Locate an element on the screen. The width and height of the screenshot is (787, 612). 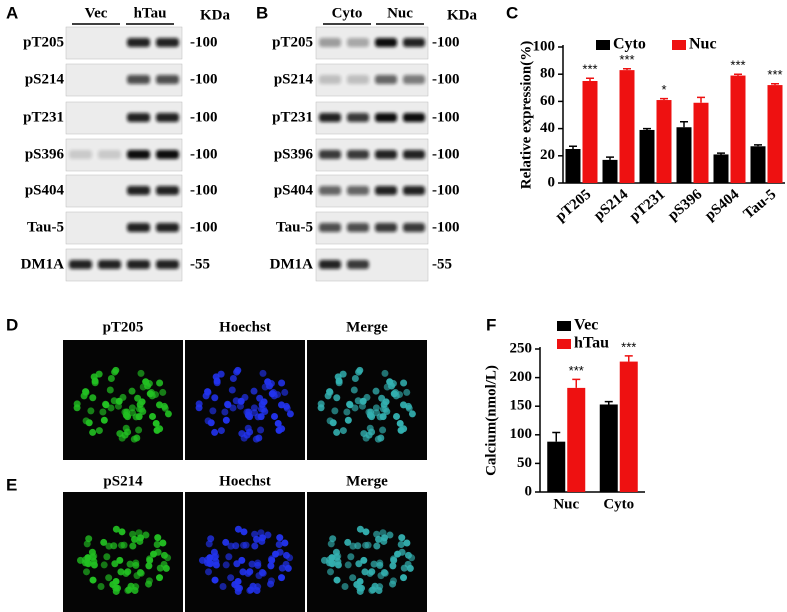
mw-label: -55 is located at coordinates (200, 264).